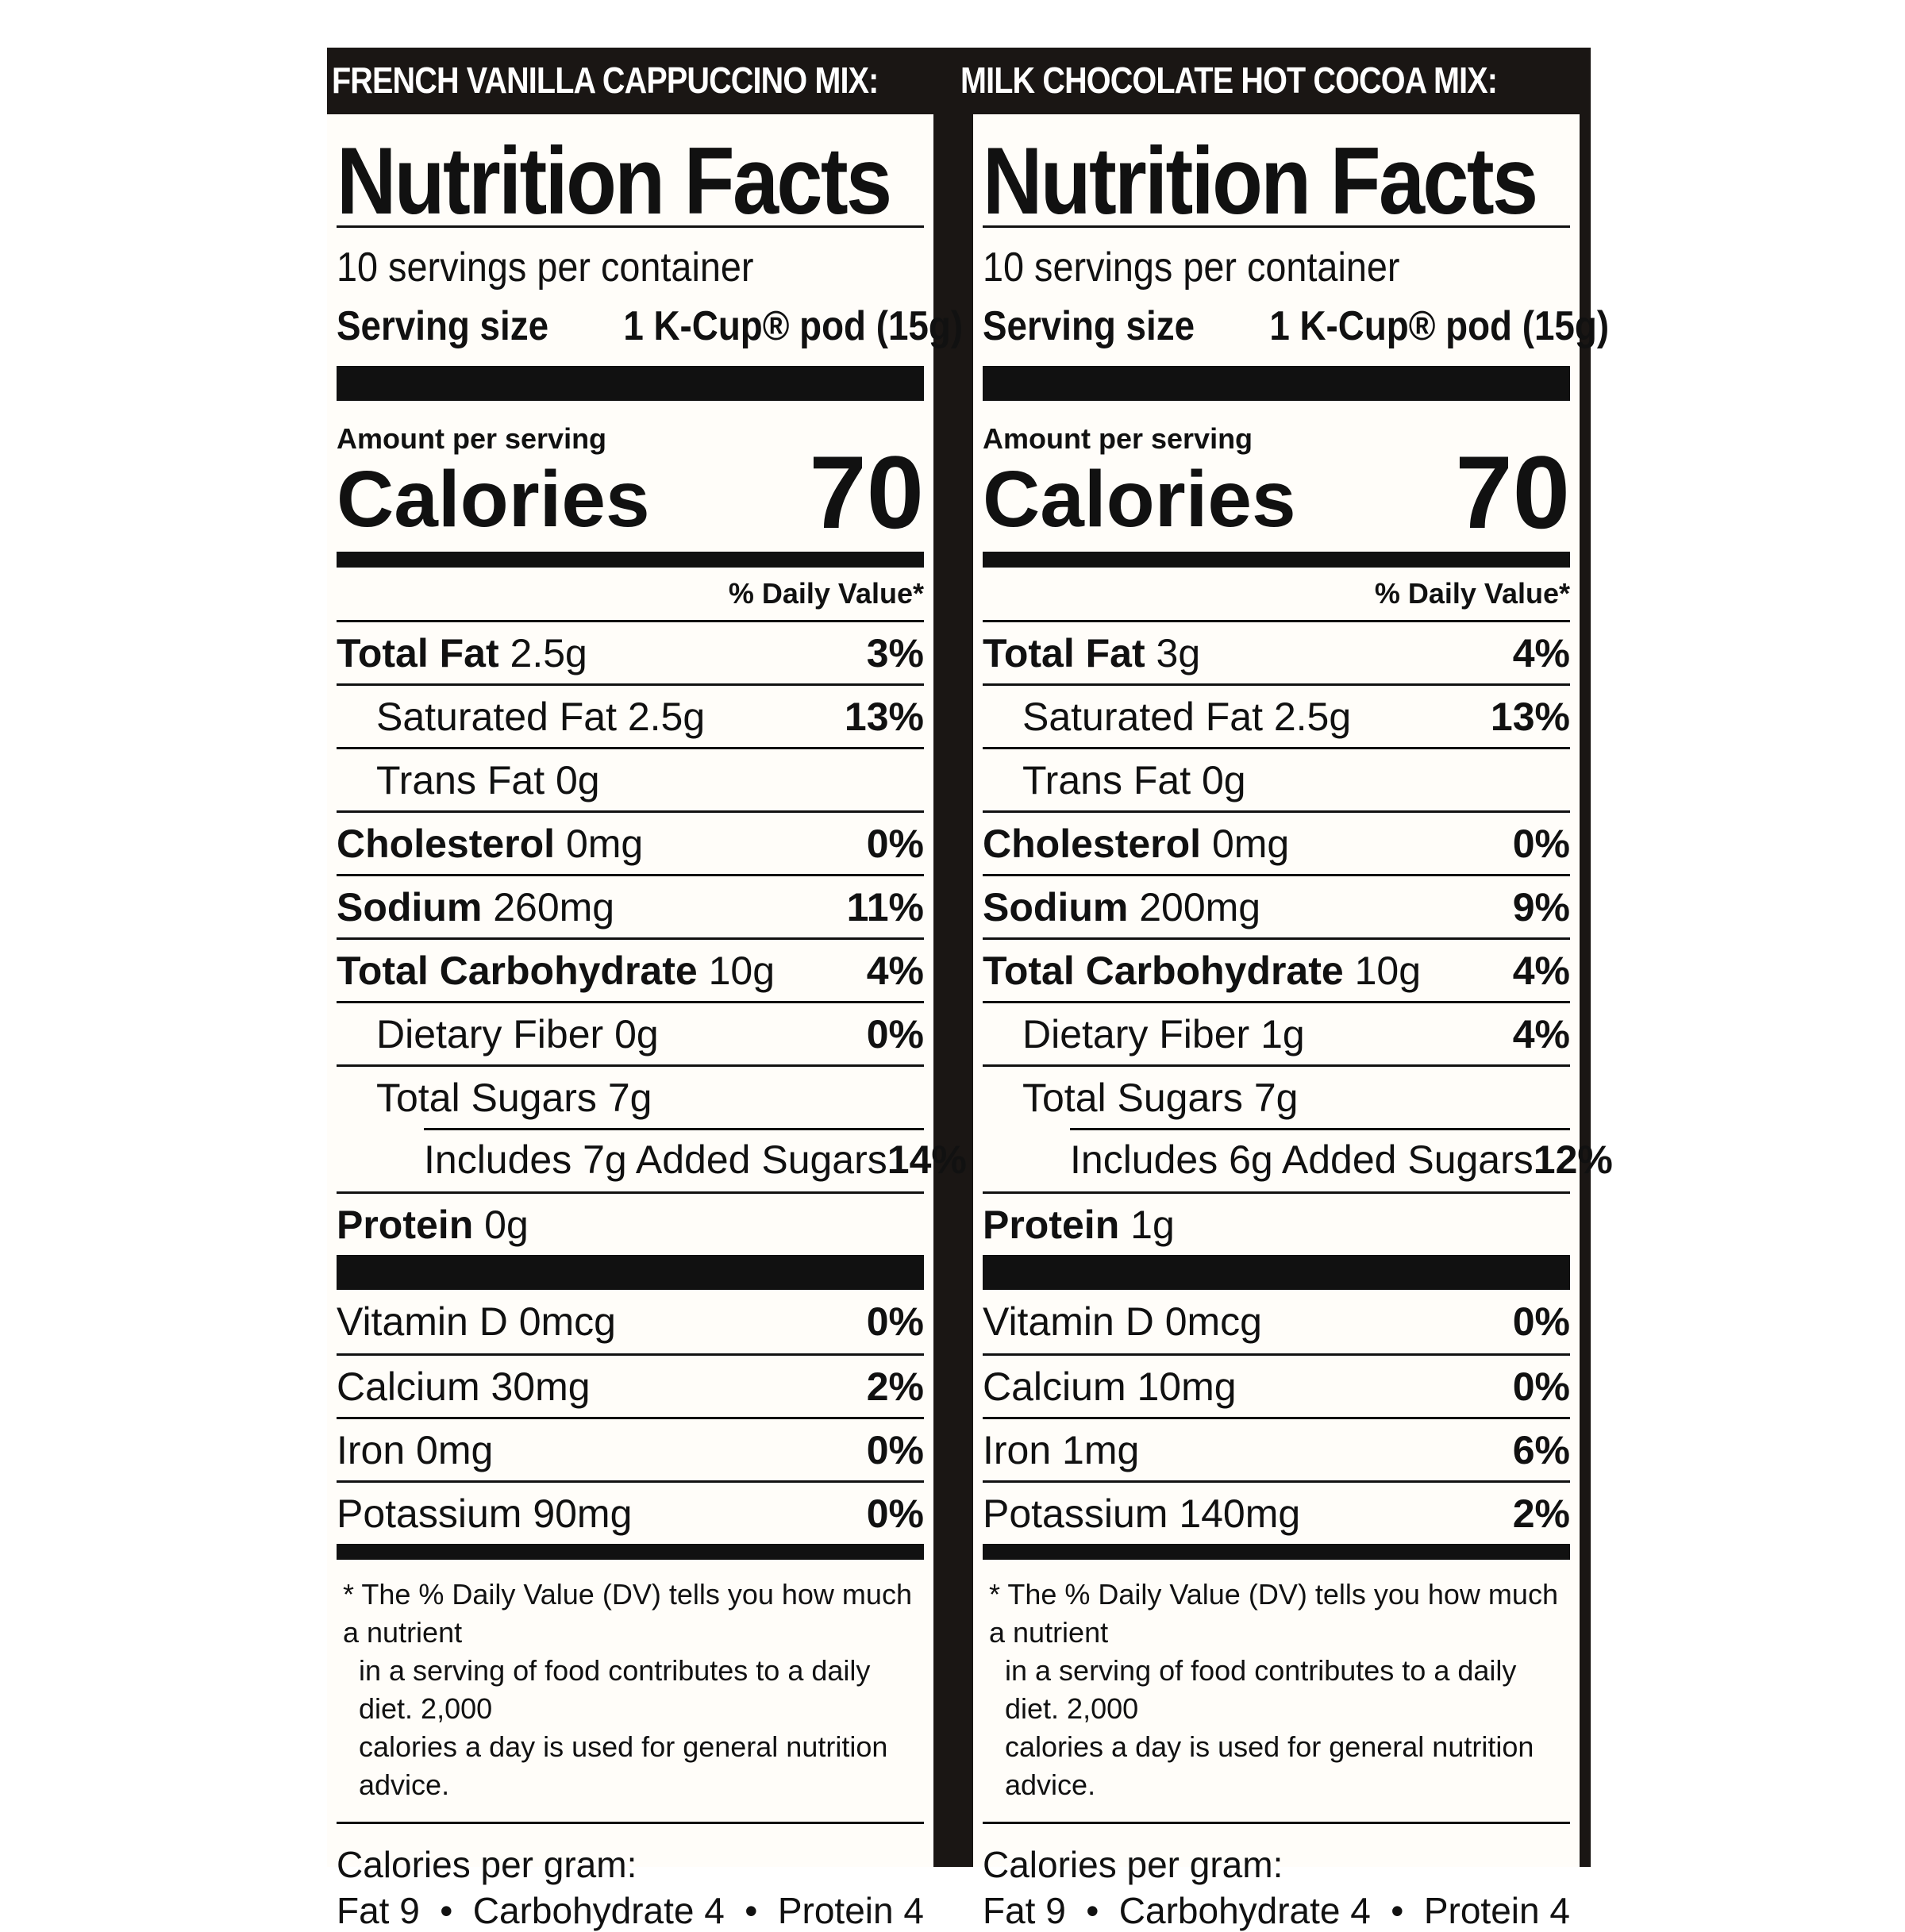 The image size is (1905, 1932). What do you see at coordinates (415, 1449) in the screenshot?
I see `vitamin-name: Iron 0mg` at bounding box center [415, 1449].